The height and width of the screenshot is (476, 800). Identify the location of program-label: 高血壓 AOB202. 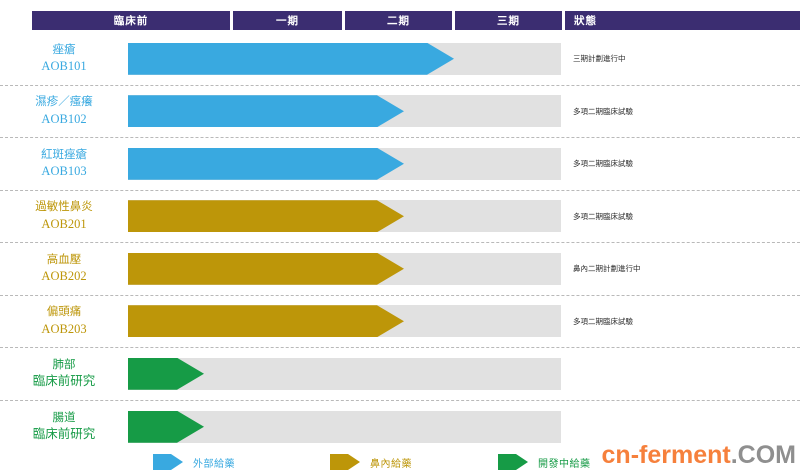
(64, 269).